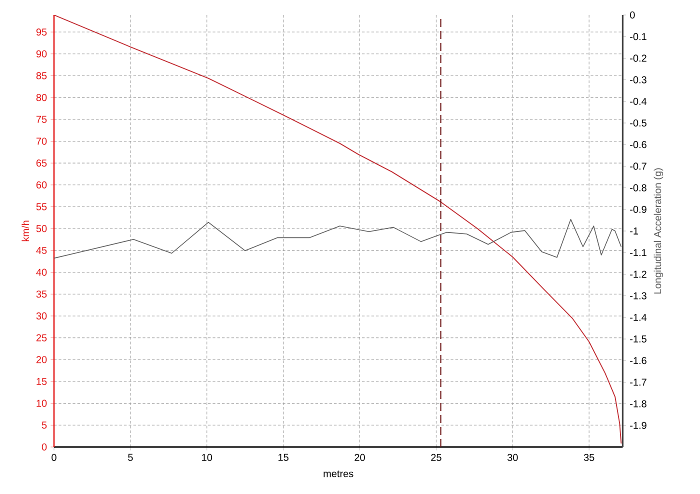 Image resolution: width=700 pixels, height=494 pixels. I want to click on y2-tick-label: -1, so click(634, 231).